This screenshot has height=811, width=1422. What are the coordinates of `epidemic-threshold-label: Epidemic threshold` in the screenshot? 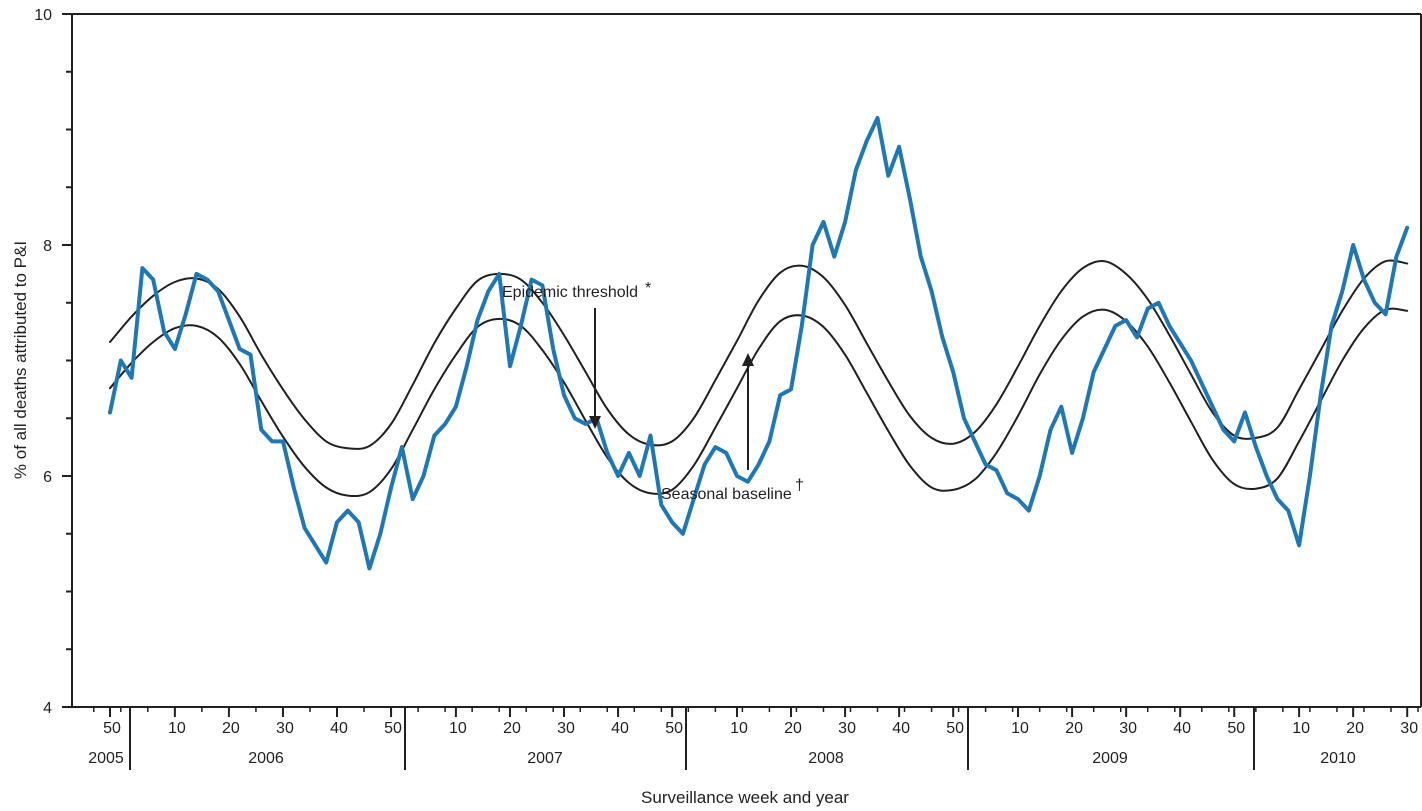 It's located at (570, 292).